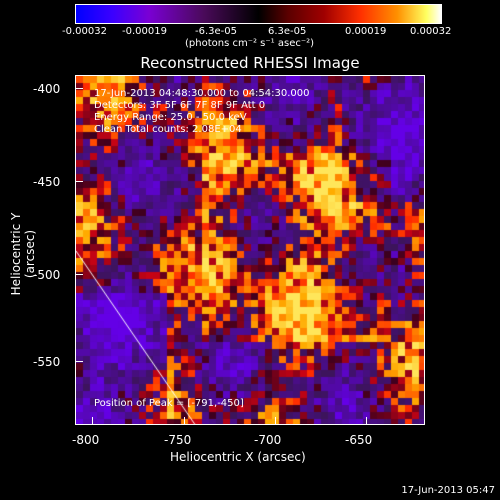  I want to click on y-axis-title: Heliocentric Y (arcsec), so click(23, 254).